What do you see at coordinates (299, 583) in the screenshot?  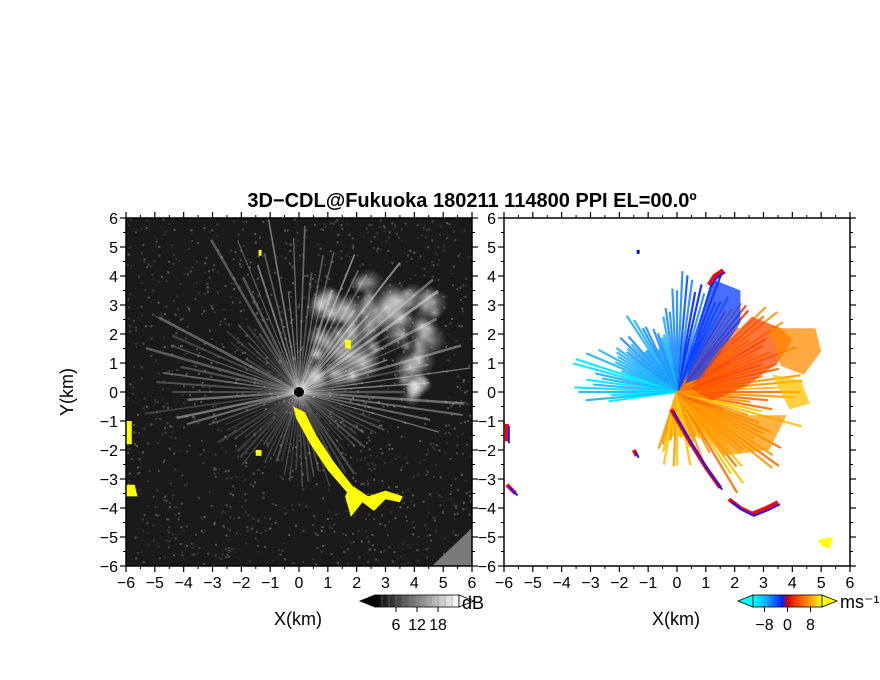 I see `x-tick-label: 0` at bounding box center [299, 583].